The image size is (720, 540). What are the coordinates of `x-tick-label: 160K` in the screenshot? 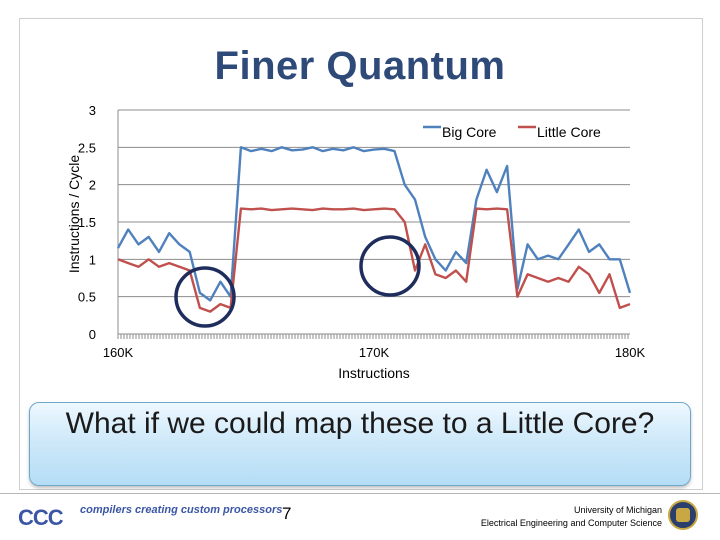 It's located at (118, 352).